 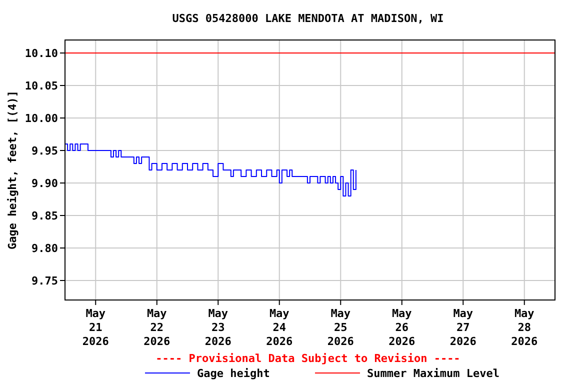 What do you see at coordinates (41, 53) in the screenshot?
I see `y-tick-label: 10.10` at bounding box center [41, 53].